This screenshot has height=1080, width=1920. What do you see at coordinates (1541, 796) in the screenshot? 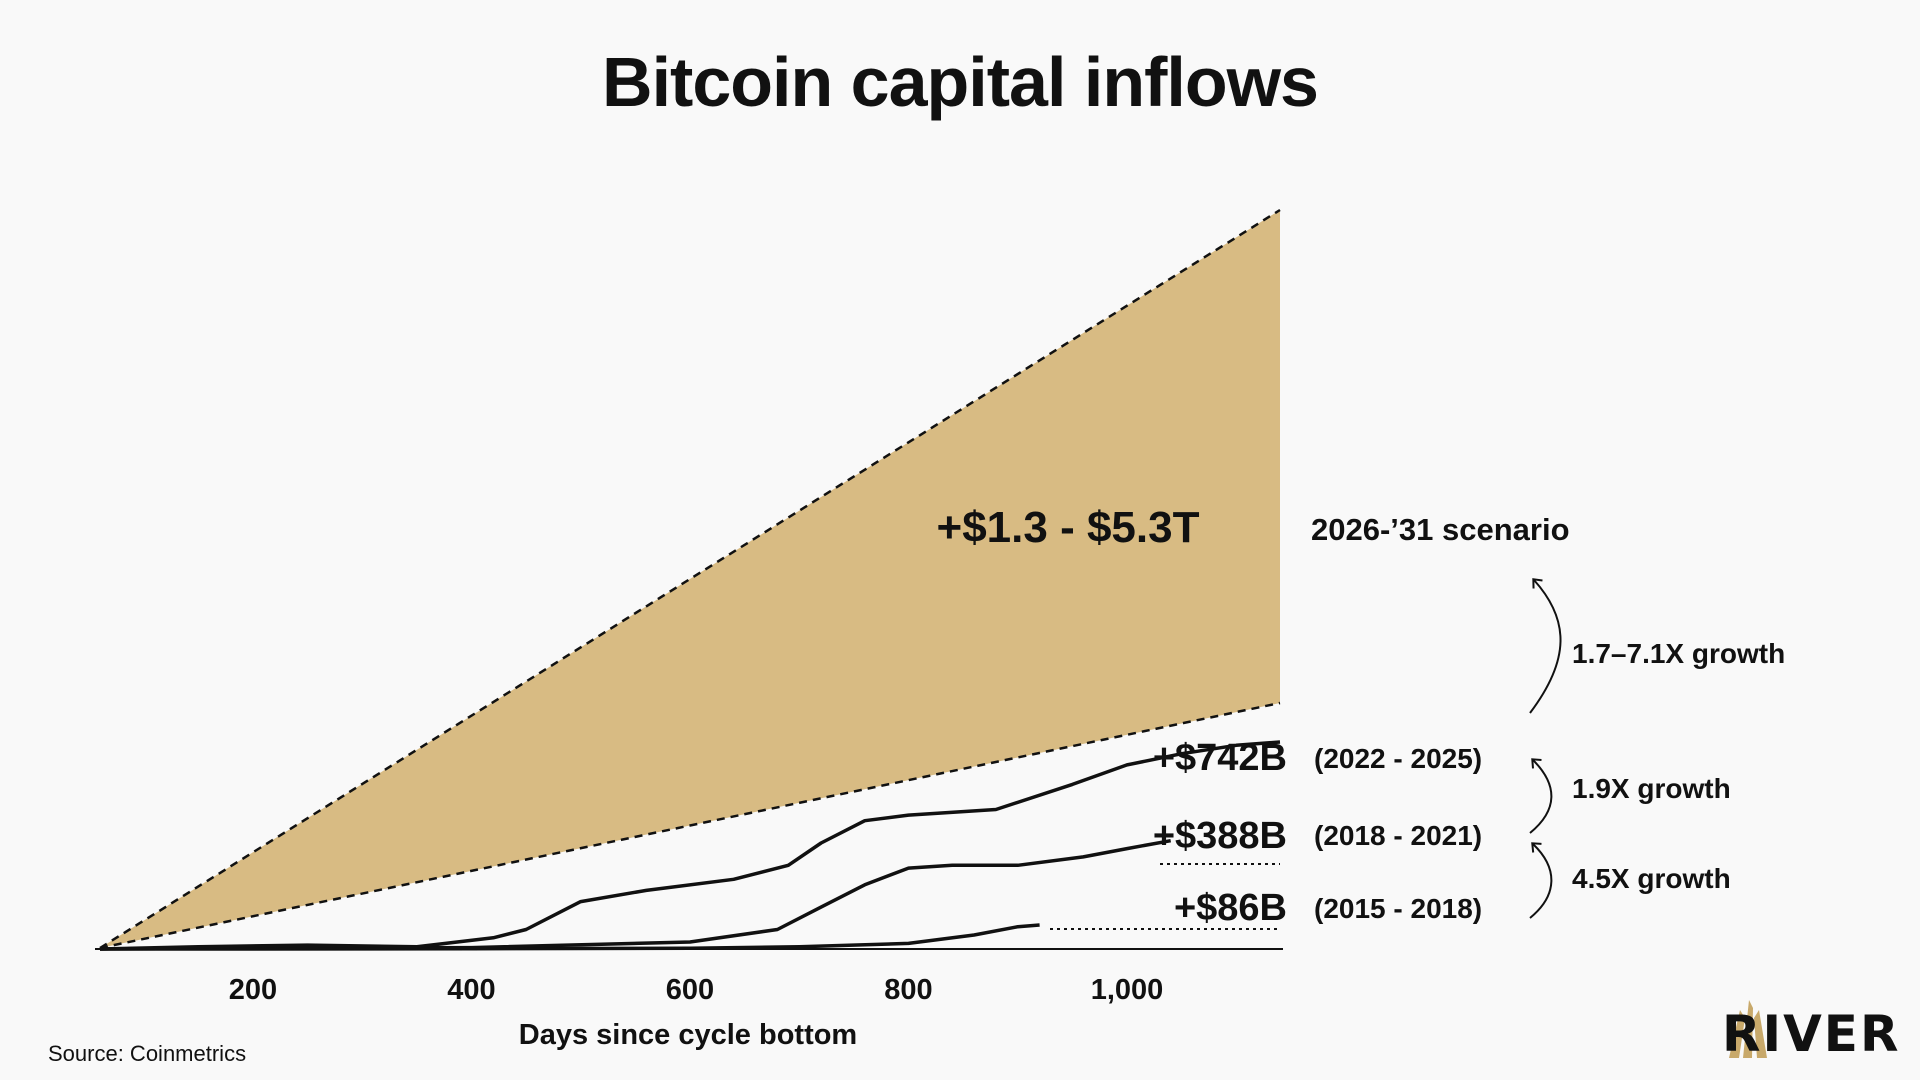
I see `growth-arrow-1-9x` at bounding box center [1541, 796].